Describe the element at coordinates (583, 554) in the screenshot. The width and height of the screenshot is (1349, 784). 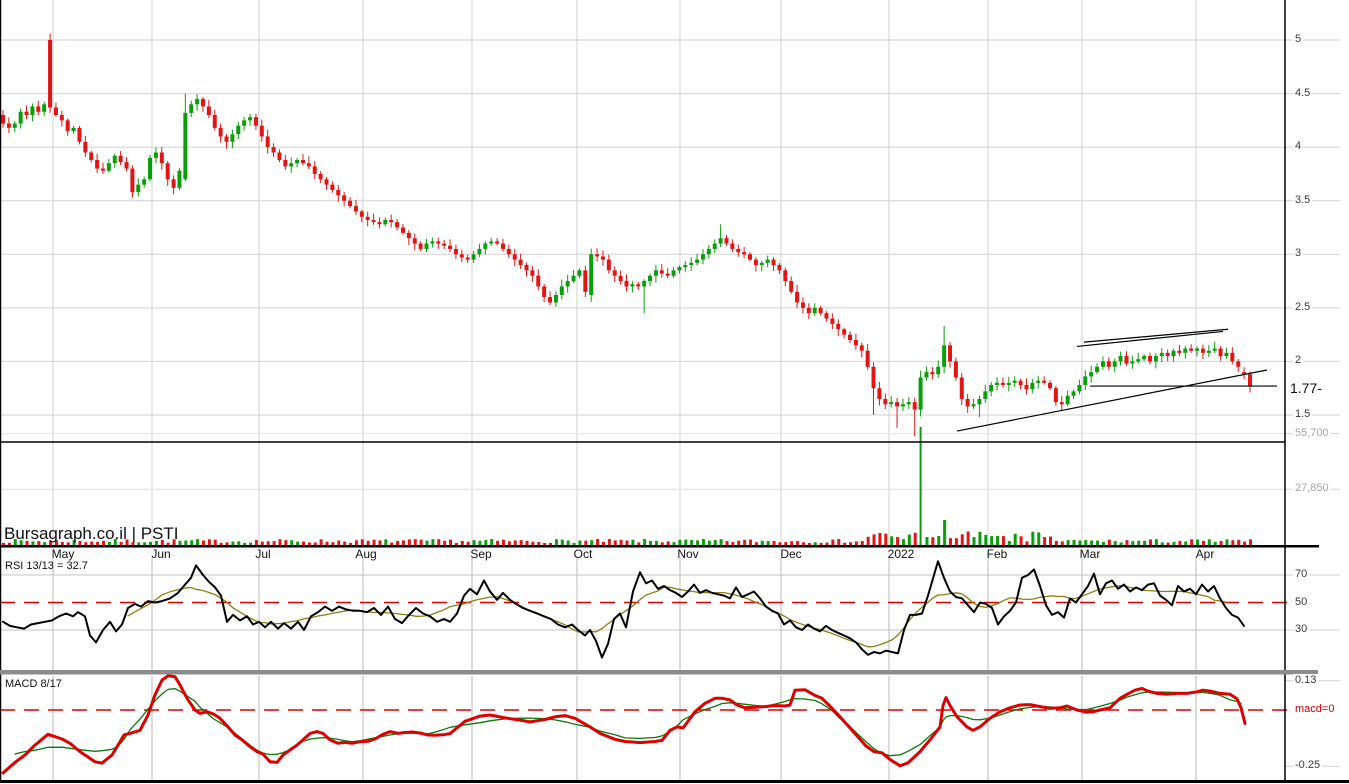
I see `x-axis-label-oct: Oct` at that location.